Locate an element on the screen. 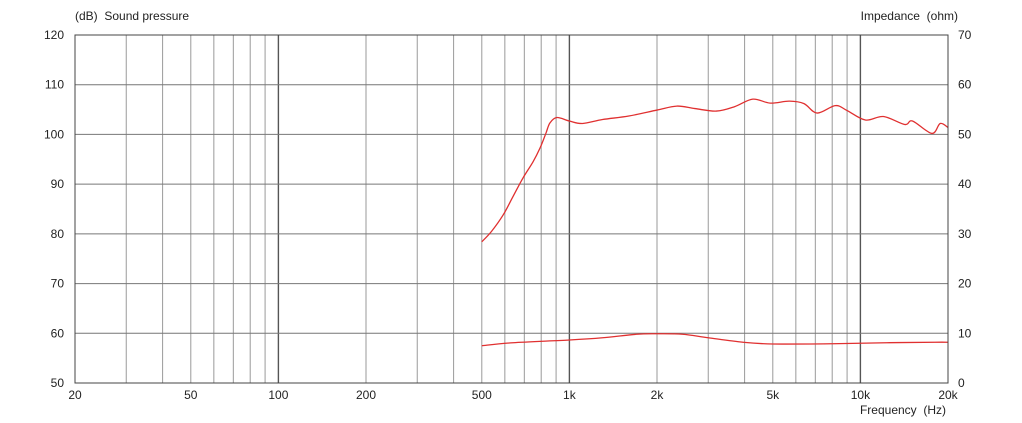 The height and width of the screenshot is (423, 1022). y2-tick-label: 60 is located at coordinates (965, 85).